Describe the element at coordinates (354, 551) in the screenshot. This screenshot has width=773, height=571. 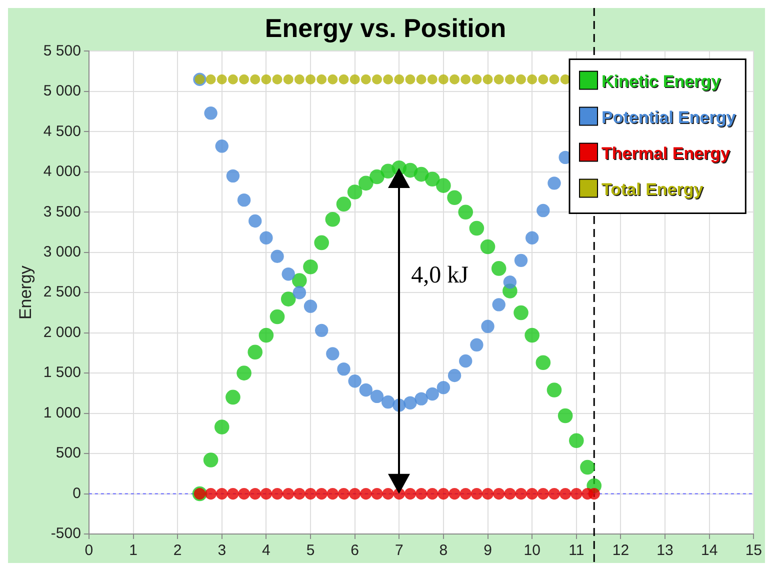
I see `x-tick-label: 6` at that location.